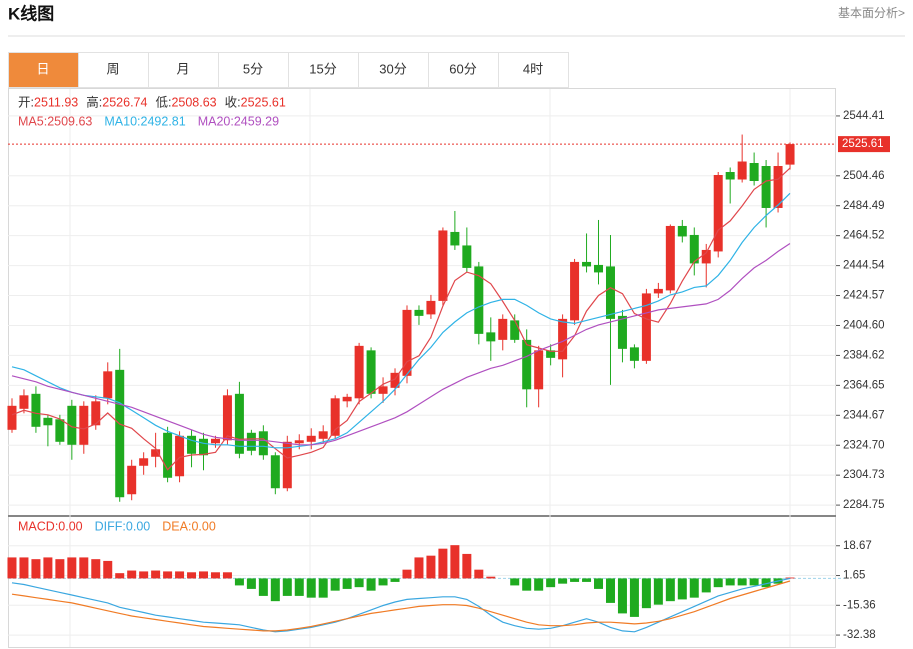 This screenshot has width=913, height=649. I want to click on y-tick-label: -32.38, so click(859, 635).